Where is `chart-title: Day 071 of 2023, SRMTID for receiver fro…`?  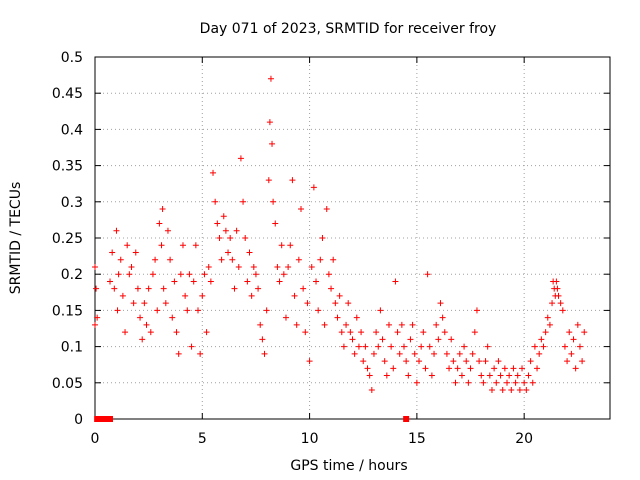
chart-title: Day 071 of 2023, SRMTID for receiver fro… is located at coordinates (348, 29).